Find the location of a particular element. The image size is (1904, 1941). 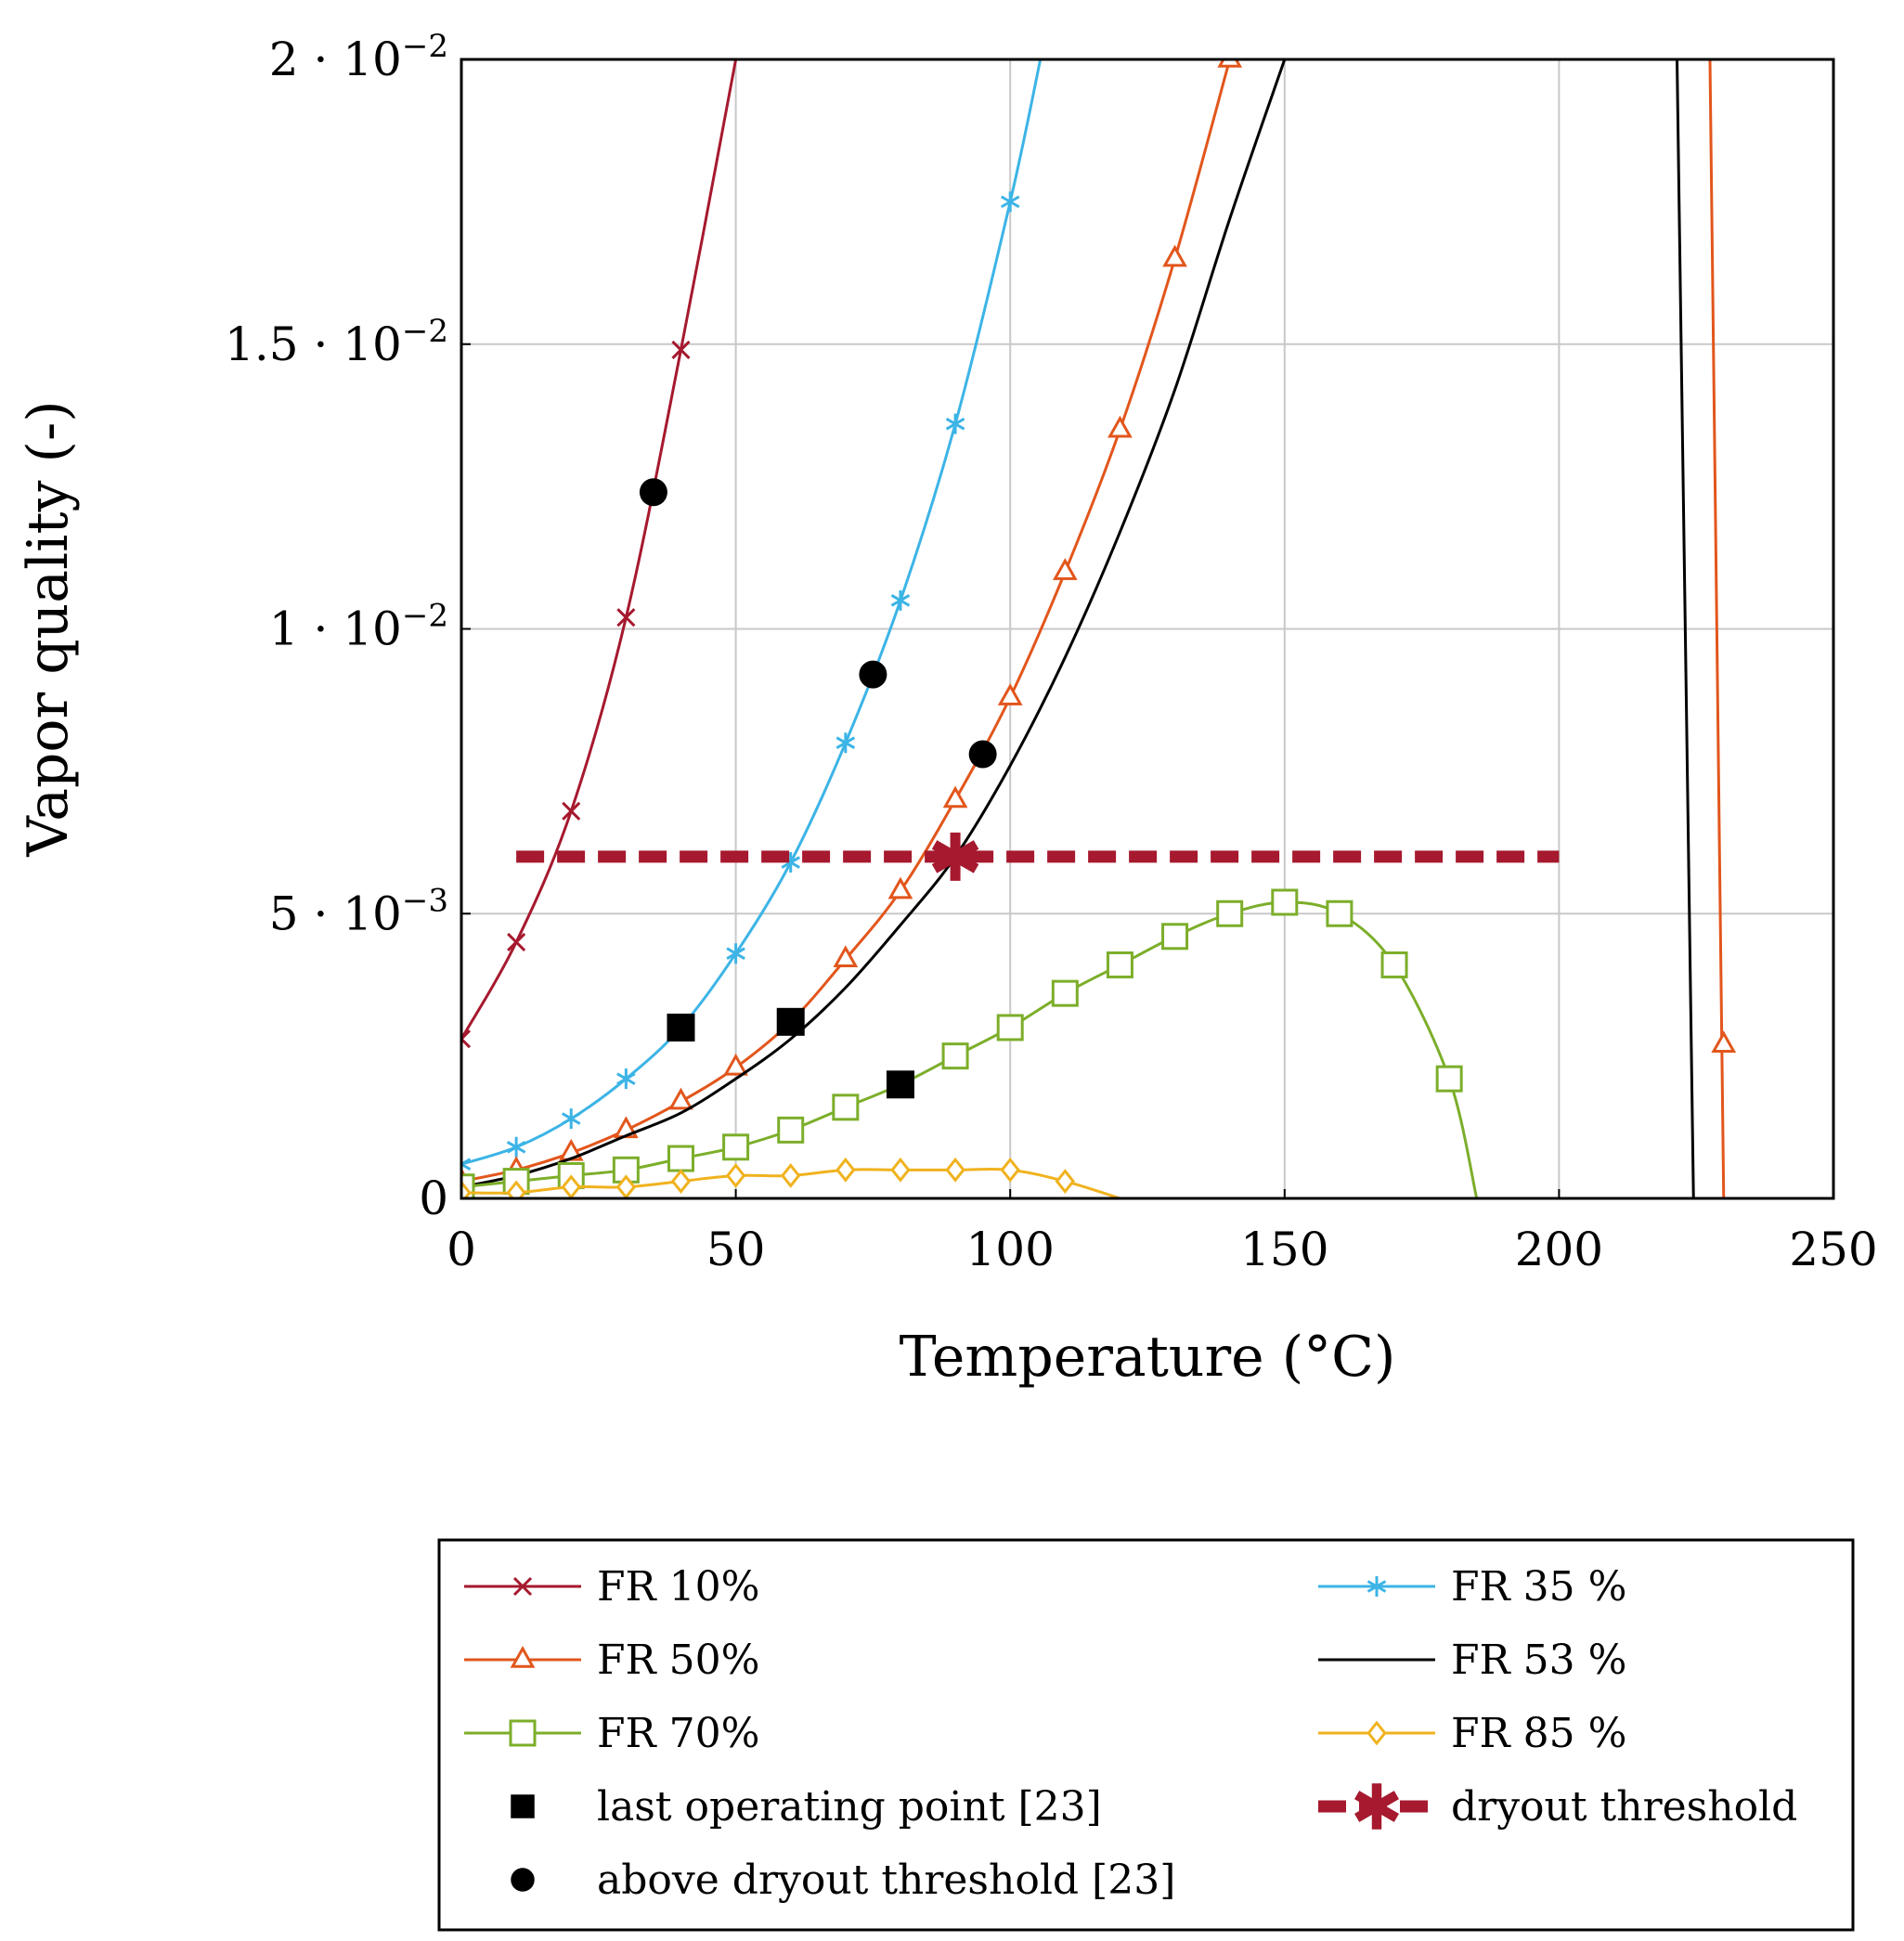

legend-label: FR 85 % is located at coordinates (1538, 1733).